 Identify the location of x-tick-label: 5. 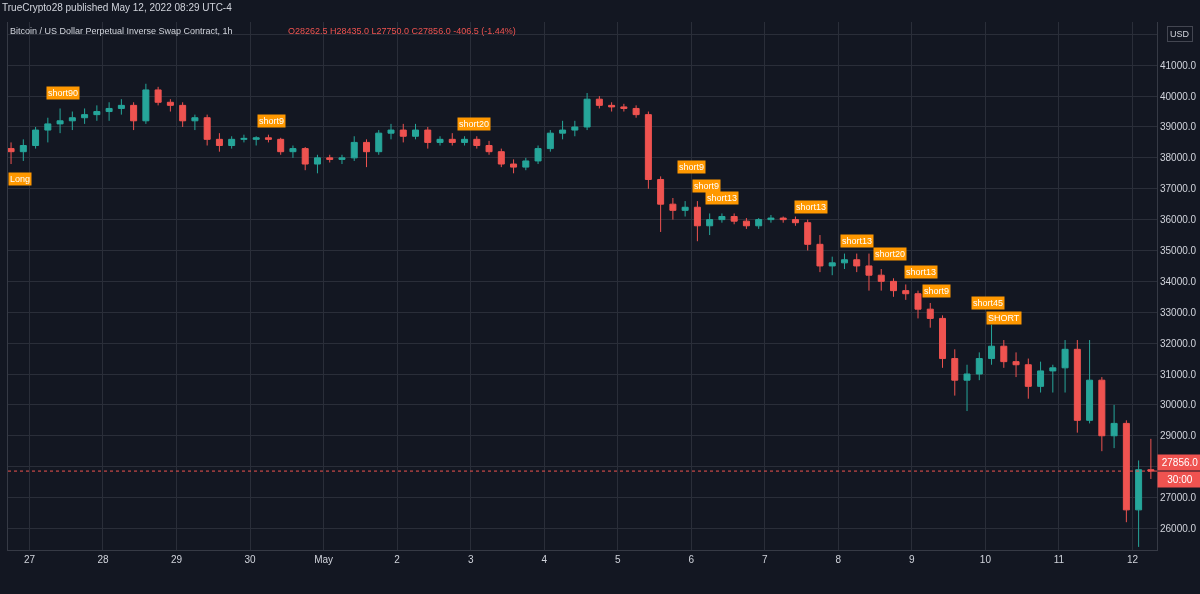
(617, 559).